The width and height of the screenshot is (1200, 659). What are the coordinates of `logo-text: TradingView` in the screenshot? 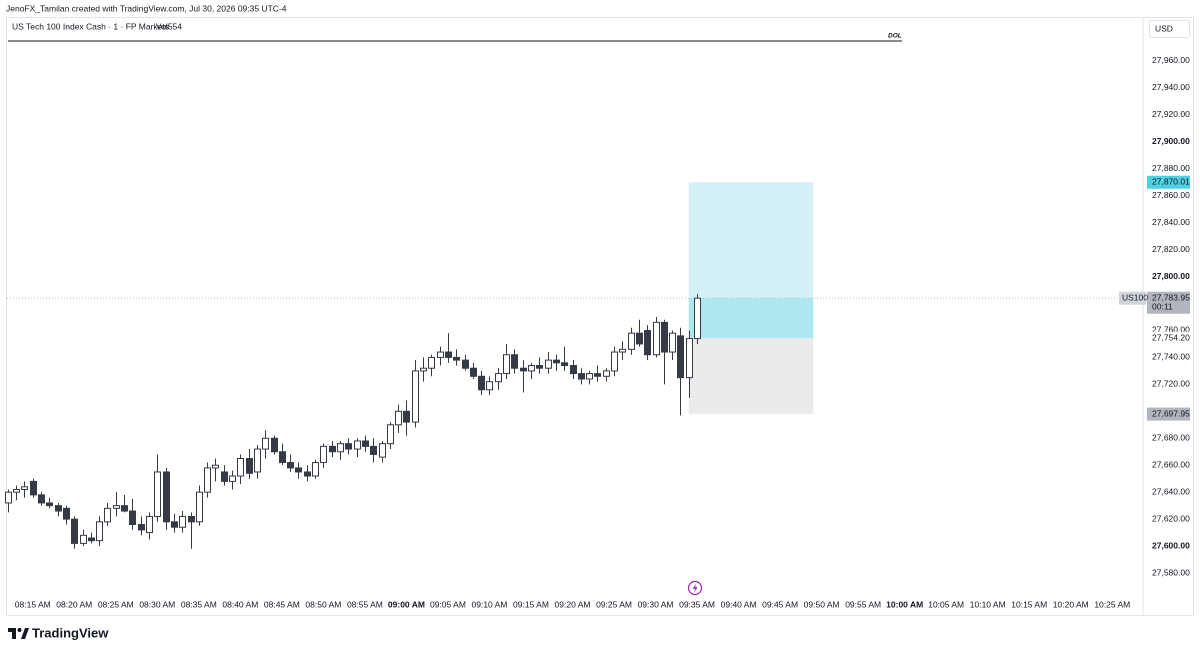 It's located at (70, 632).